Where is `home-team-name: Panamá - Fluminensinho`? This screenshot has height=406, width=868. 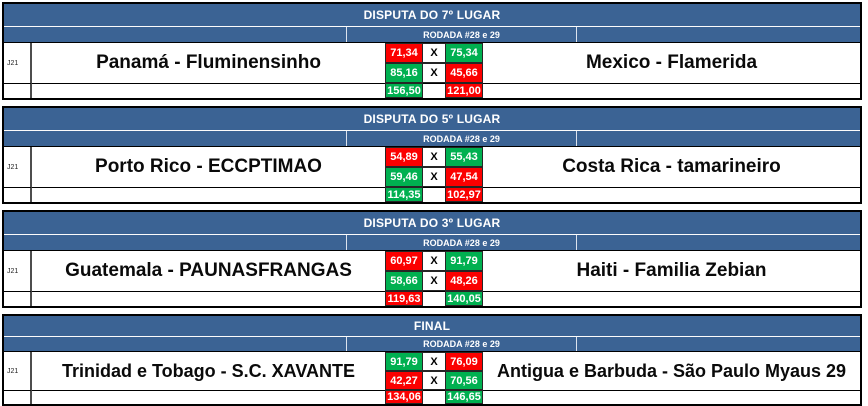
home-team-name: Panamá - Fluminensinho is located at coordinates (208, 62).